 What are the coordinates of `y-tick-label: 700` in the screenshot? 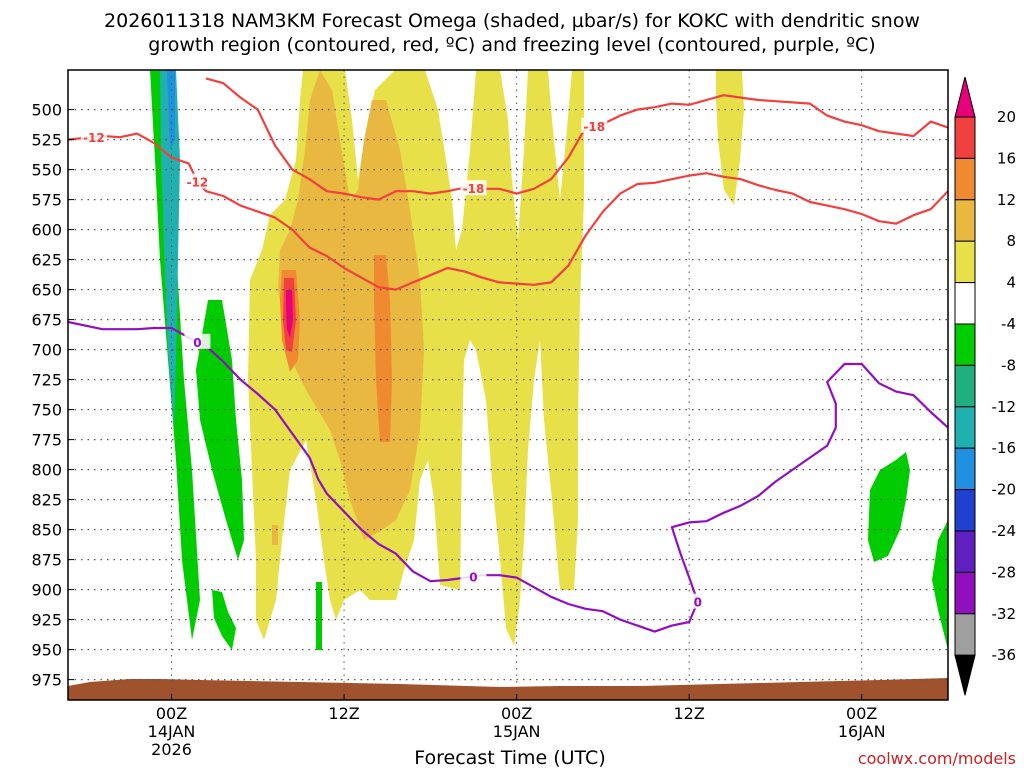 It's located at (46, 350).